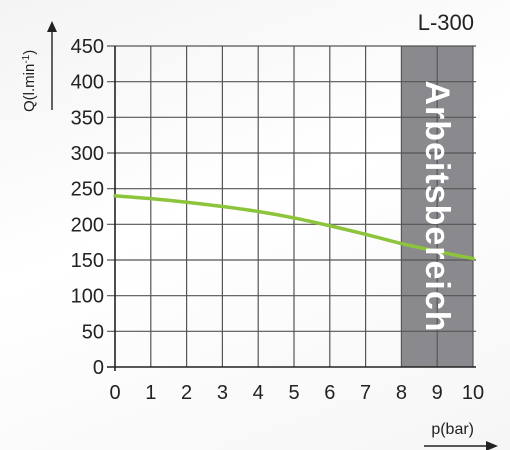 This screenshot has height=450, width=510. What do you see at coordinates (87, 297) in the screenshot?
I see `y-tick-label: 100` at bounding box center [87, 297].